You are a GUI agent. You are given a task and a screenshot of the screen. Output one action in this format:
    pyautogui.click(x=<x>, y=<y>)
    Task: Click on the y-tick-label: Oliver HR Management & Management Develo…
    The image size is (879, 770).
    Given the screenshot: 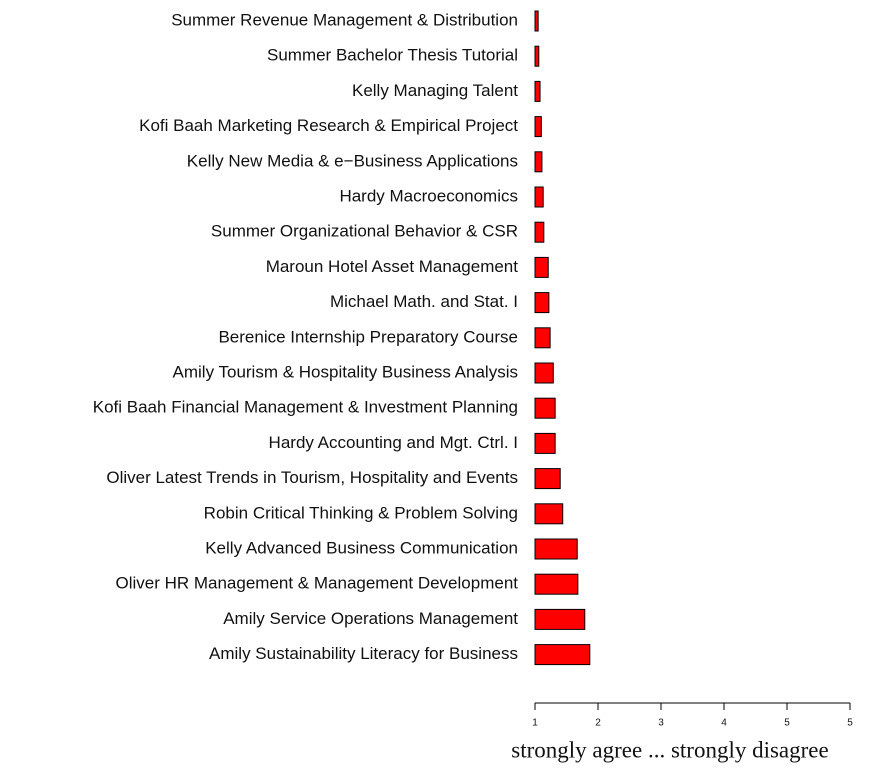 What is the action you would take?
    pyautogui.click(x=316, y=583)
    